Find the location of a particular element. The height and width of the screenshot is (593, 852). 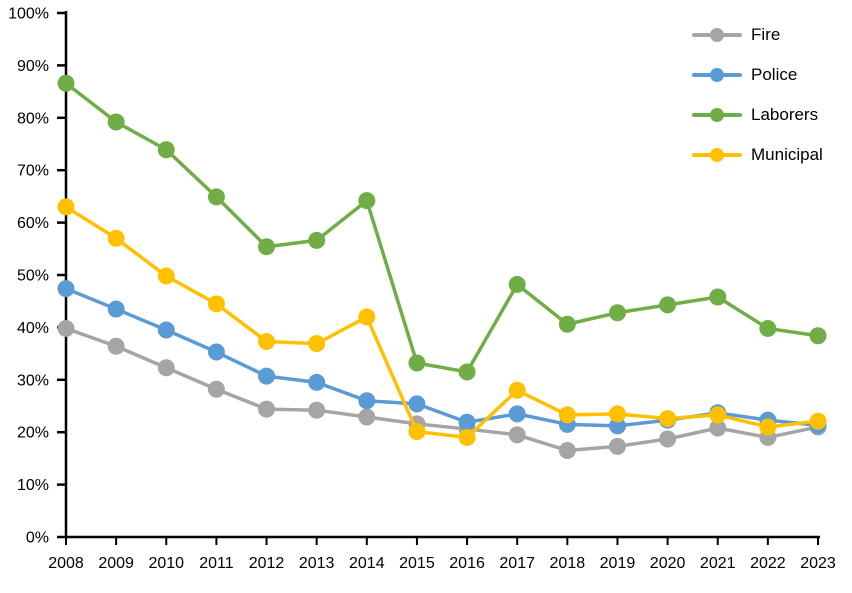

legend-item-police: Police is located at coordinates (757, 75).